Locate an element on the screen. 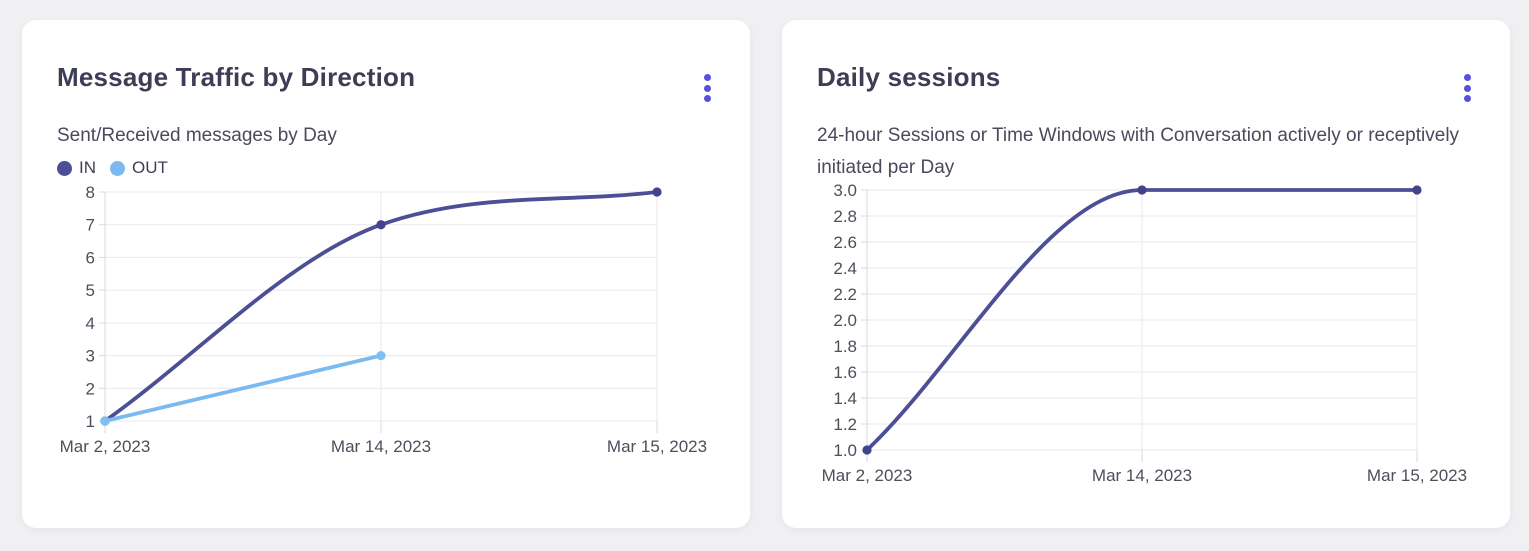 This screenshot has height=551, width=1529. svg-text: 3.0 is located at coordinates (845, 190).